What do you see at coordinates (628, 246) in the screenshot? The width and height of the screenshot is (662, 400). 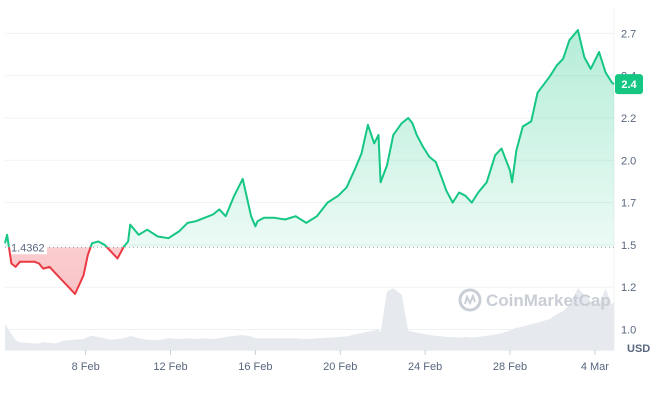 I see `y-tick-label: 1.5` at bounding box center [628, 246].